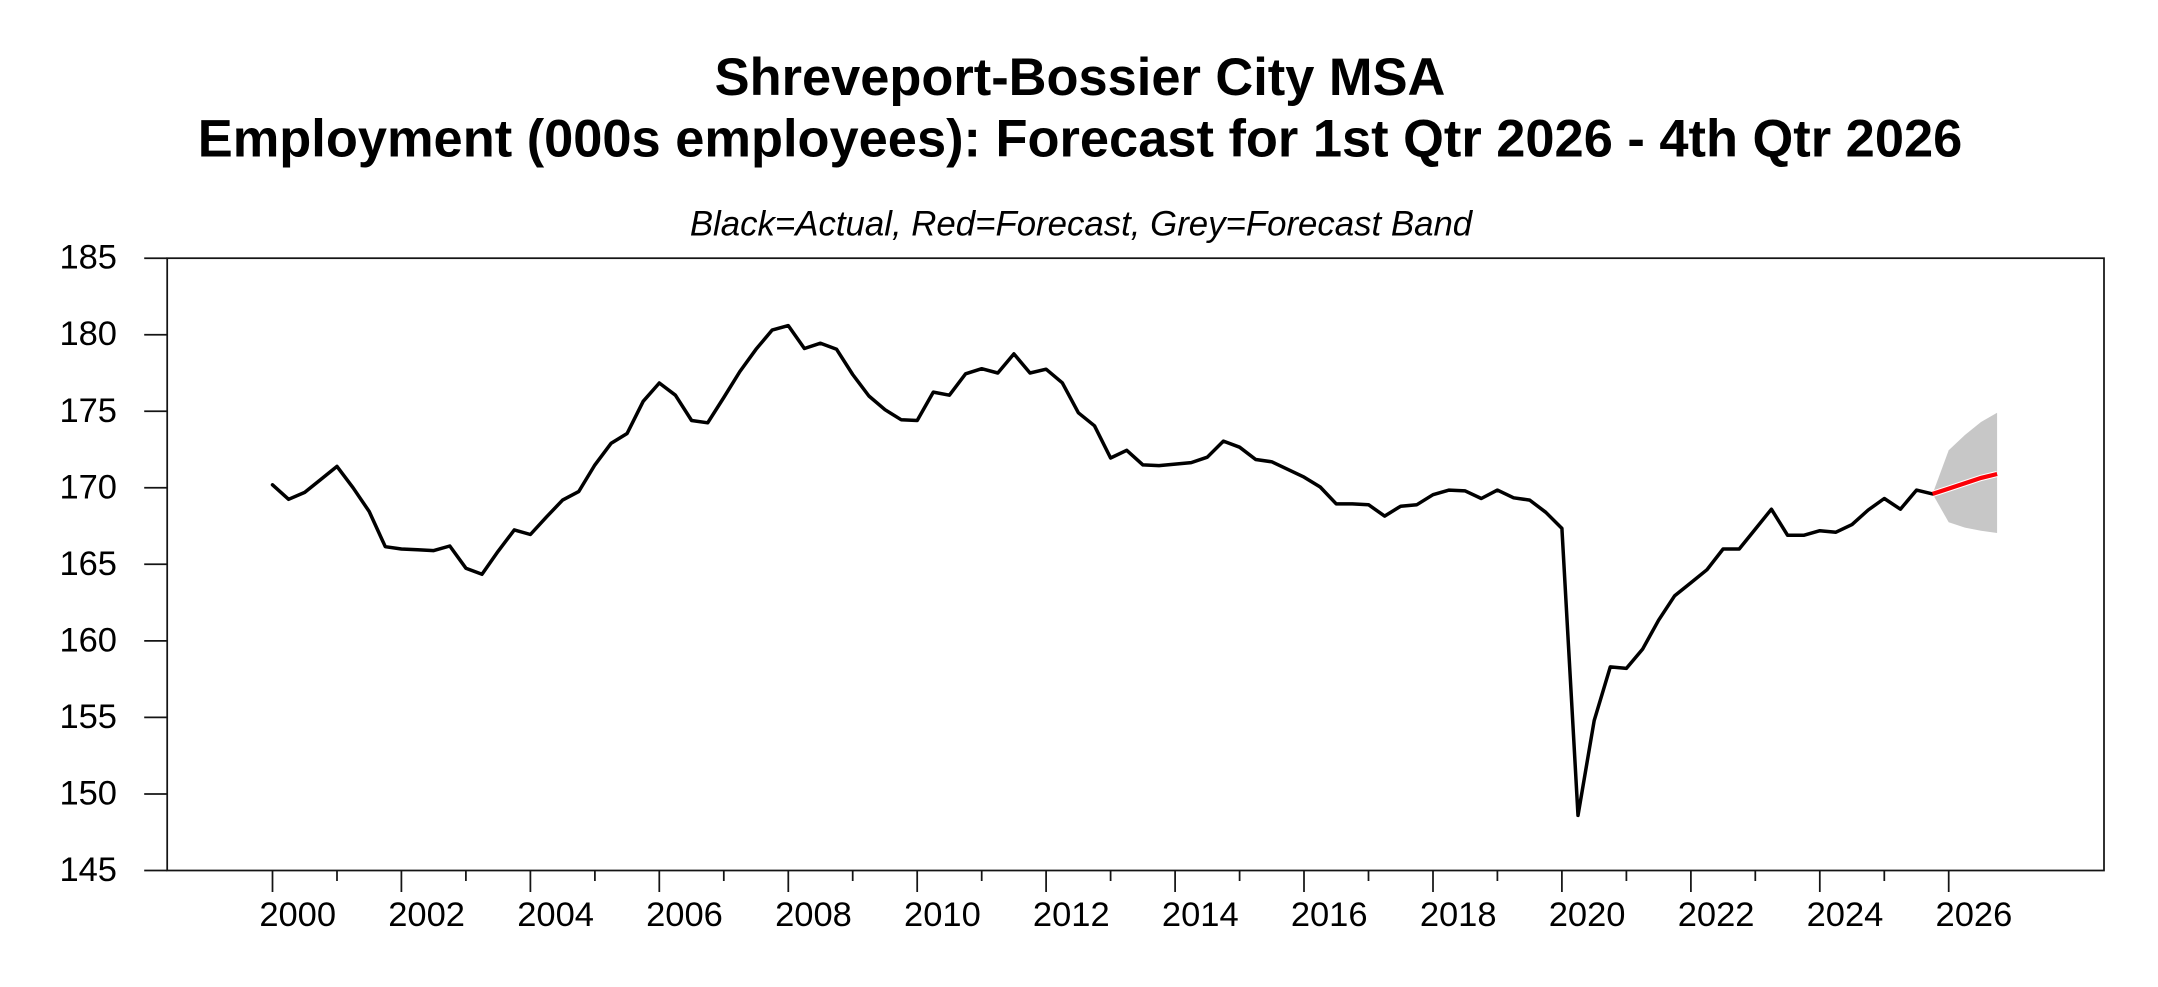  Describe the element at coordinates (1974, 915) in the screenshot. I see `svg-text: 2026` at that location.